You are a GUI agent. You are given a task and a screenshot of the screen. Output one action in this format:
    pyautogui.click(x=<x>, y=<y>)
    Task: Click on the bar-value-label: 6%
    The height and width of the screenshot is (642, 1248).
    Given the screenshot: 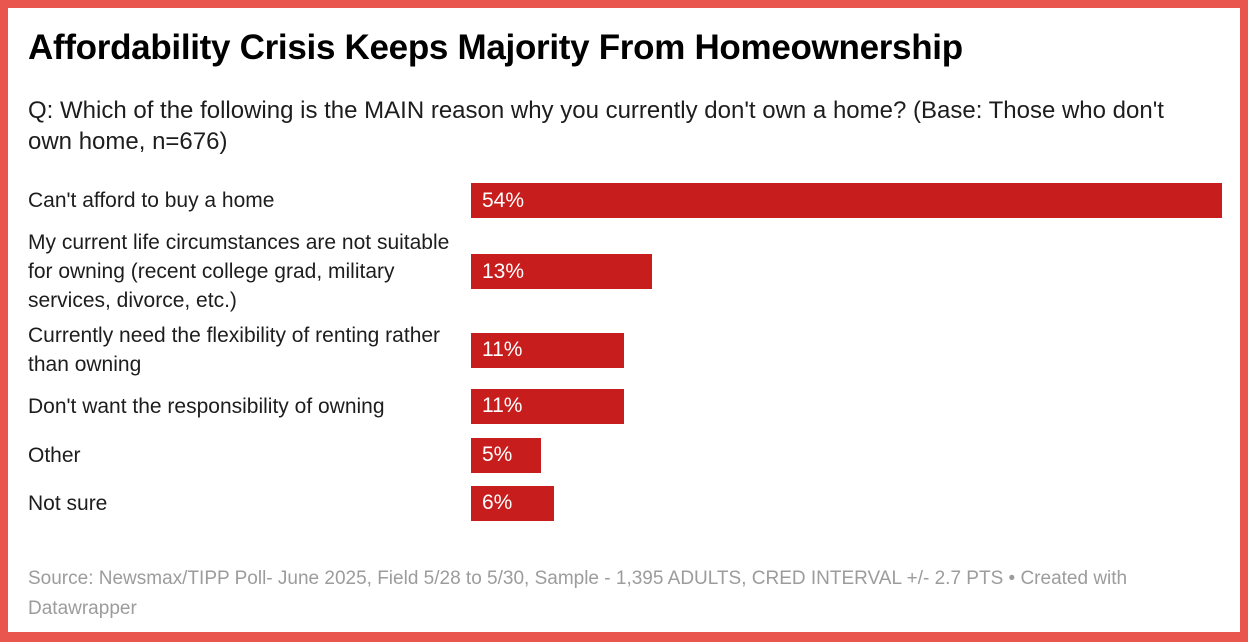 What is the action you would take?
    pyautogui.click(x=497, y=502)
    